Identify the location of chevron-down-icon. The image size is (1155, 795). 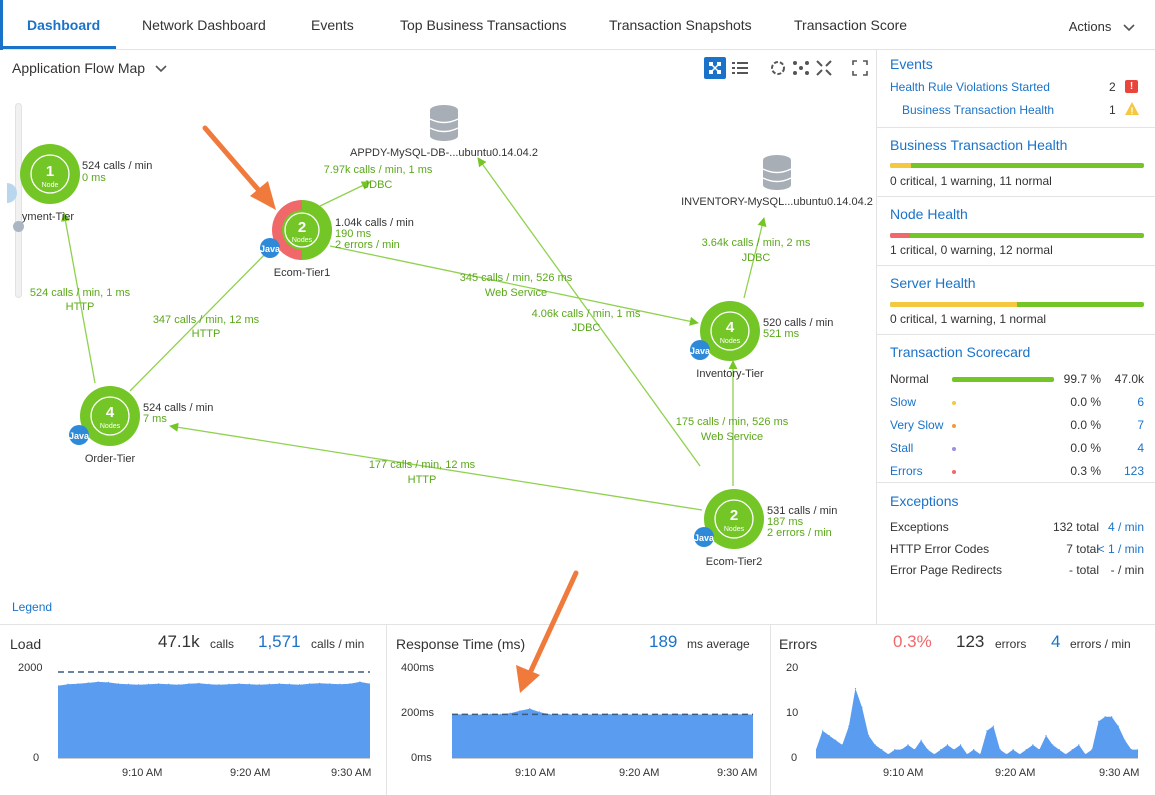
(161, 69).